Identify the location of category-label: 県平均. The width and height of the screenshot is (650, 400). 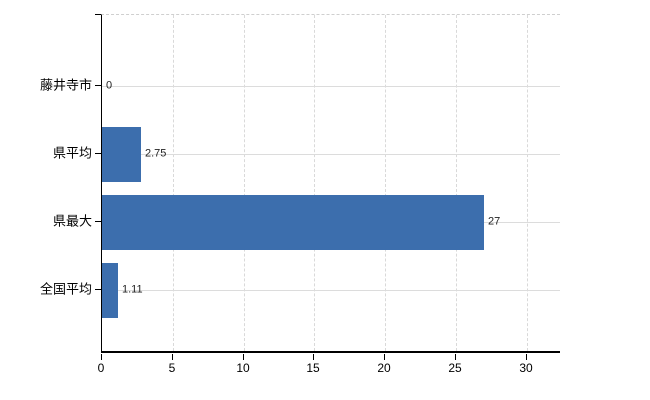
(72, 153).